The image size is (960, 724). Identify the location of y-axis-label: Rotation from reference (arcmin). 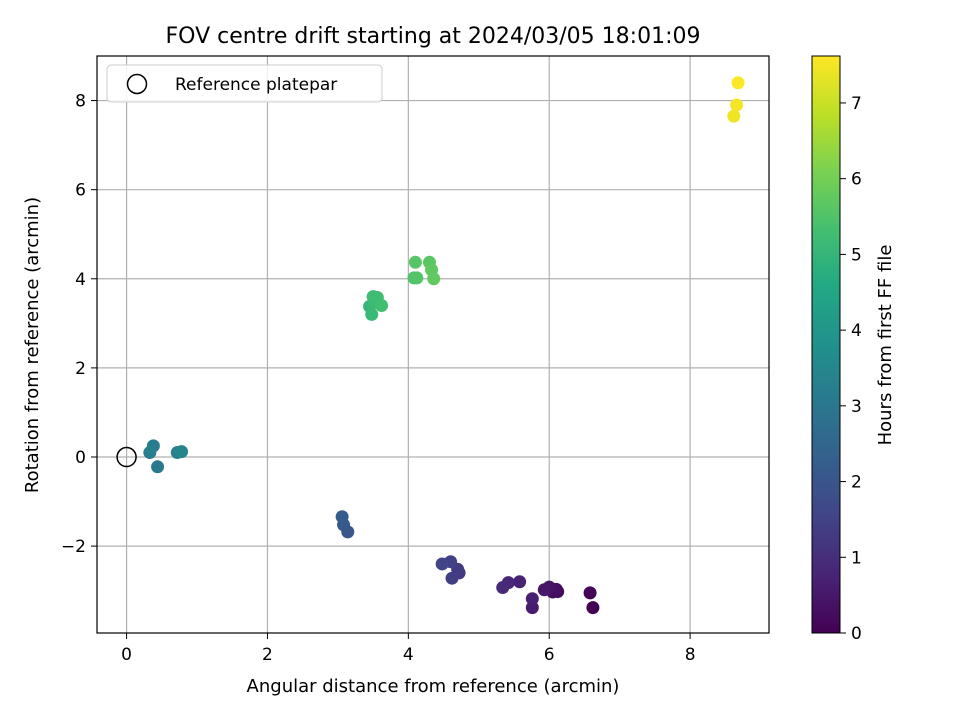
(32, 345).